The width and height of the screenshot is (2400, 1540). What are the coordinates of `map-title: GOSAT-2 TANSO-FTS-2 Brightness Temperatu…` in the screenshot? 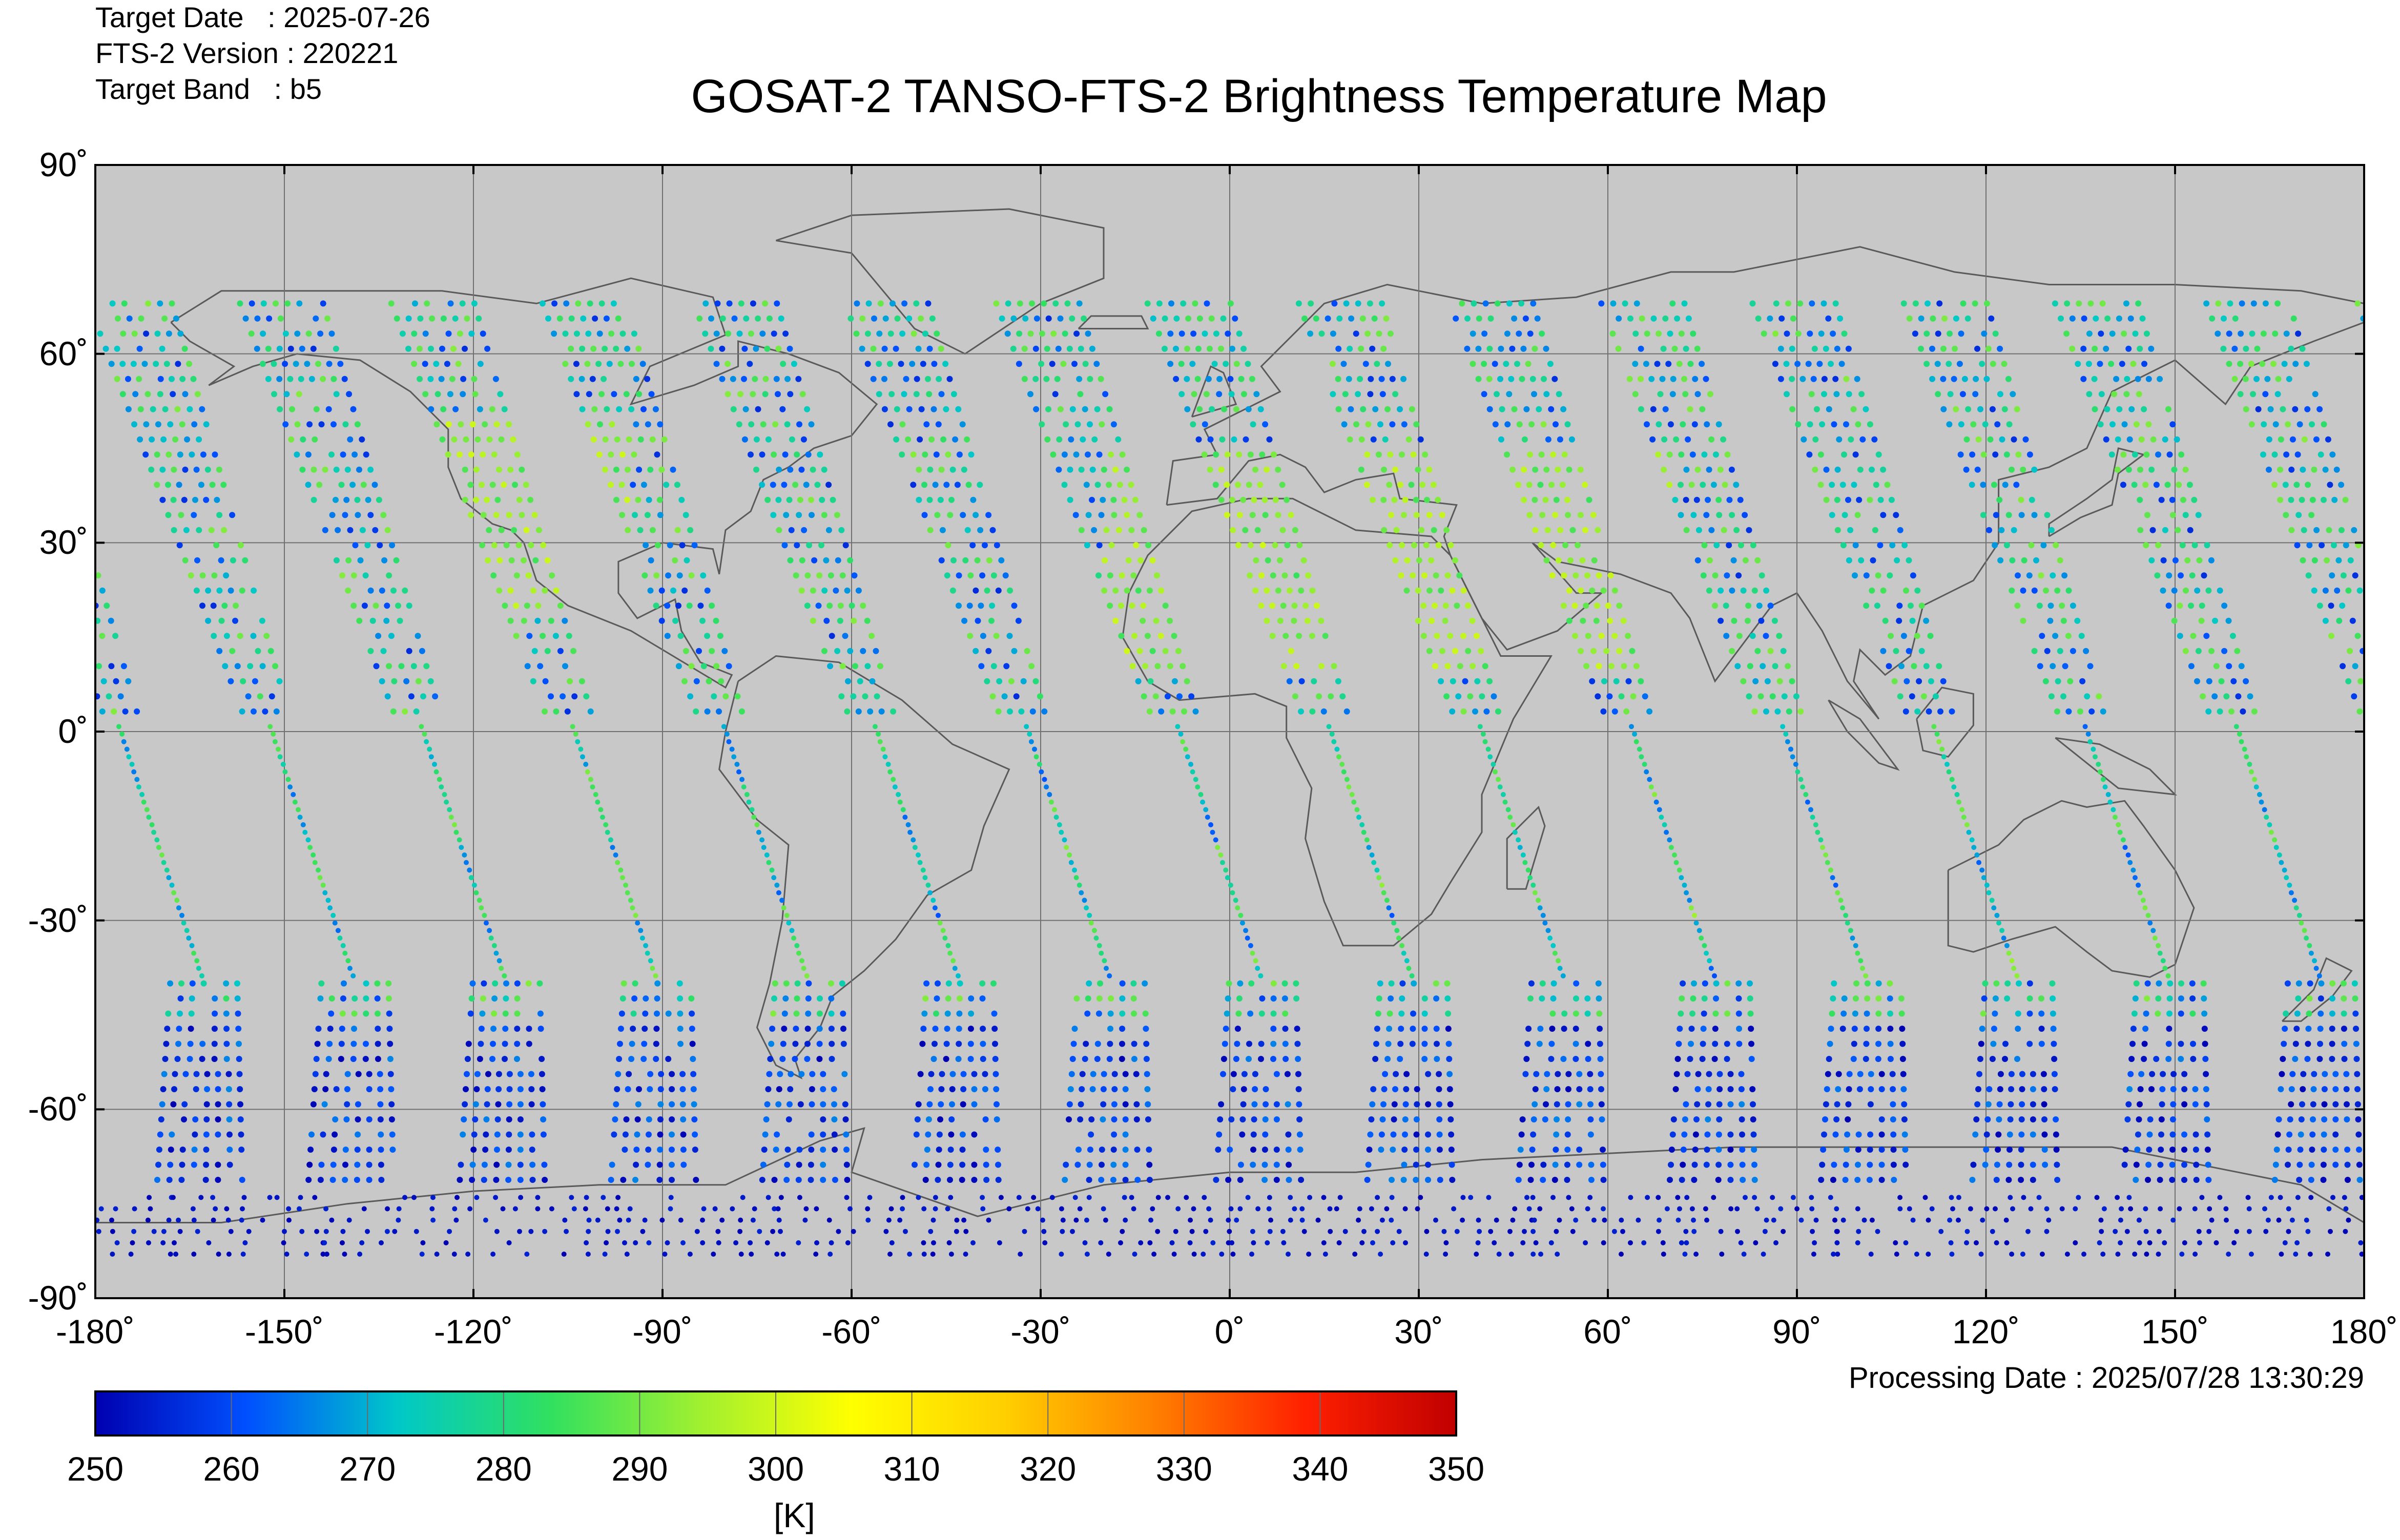 It's located at (1259, 96).